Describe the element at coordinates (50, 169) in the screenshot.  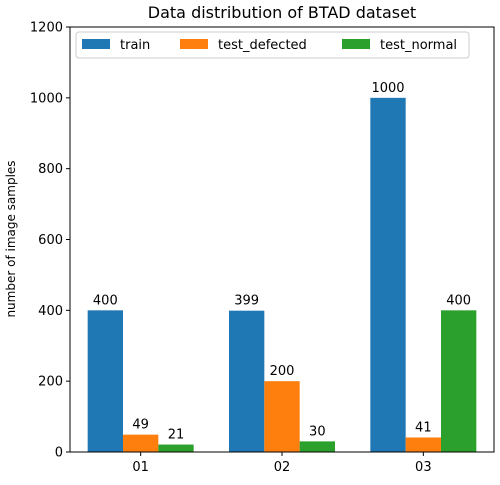
I see `y-tick-label: 800` at that location.